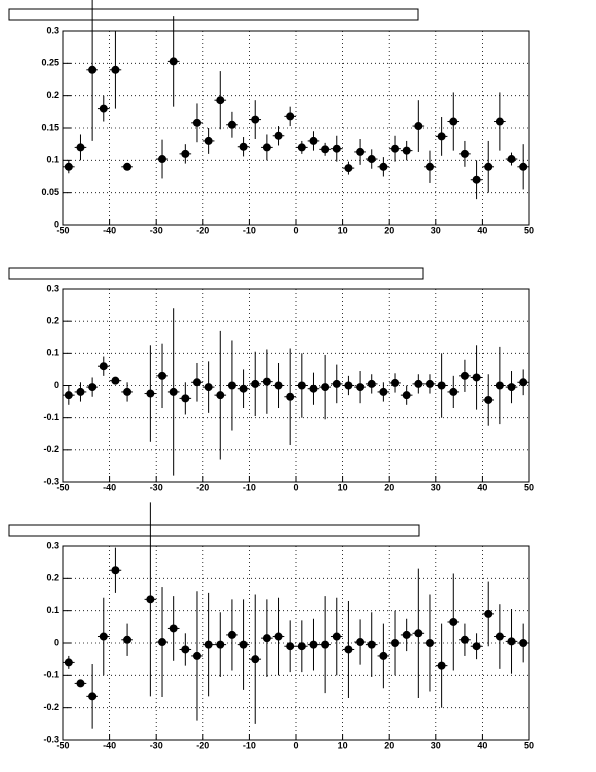  I want to click on x-tick-label: -50, so click(62, 487).